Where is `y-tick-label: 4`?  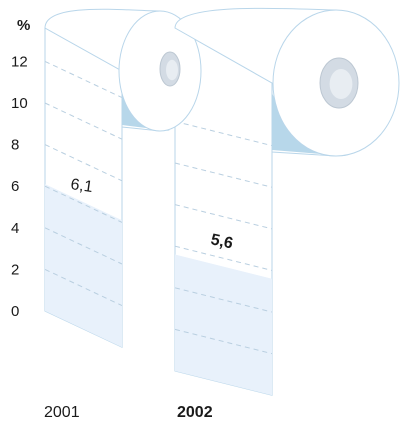
y-tick-label: 4 is located at coordinates (15, 228).